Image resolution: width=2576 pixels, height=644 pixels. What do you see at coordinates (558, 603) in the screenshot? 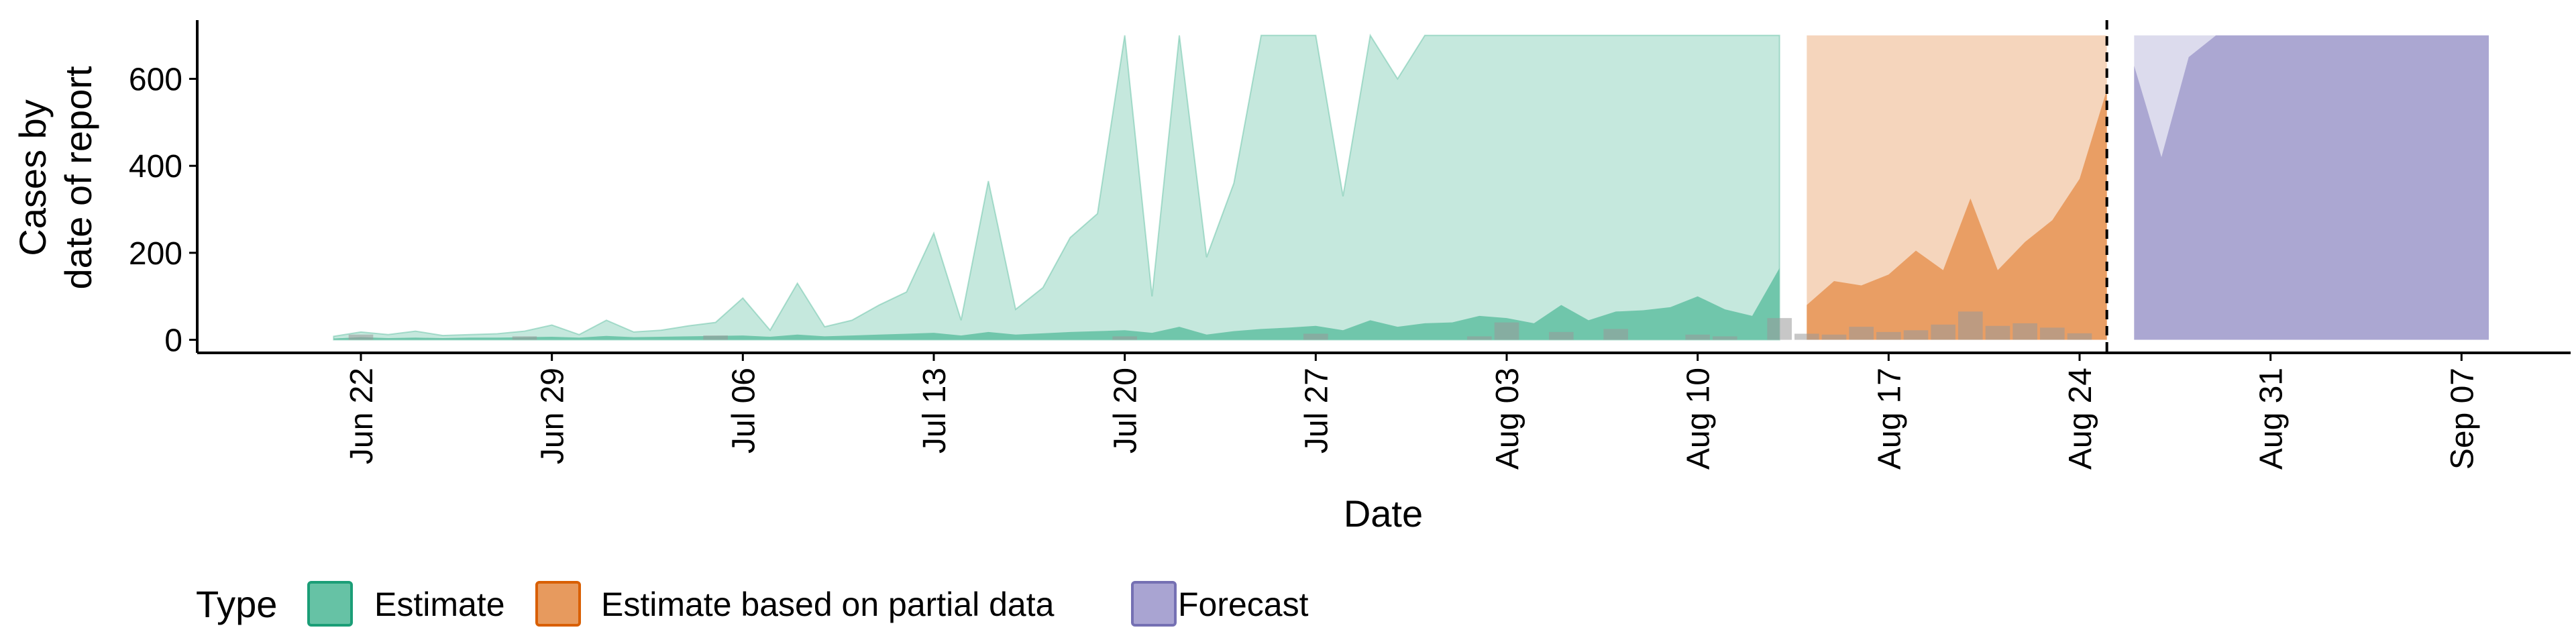
I see `legend-key-partial` at bounding box center [558, 603].